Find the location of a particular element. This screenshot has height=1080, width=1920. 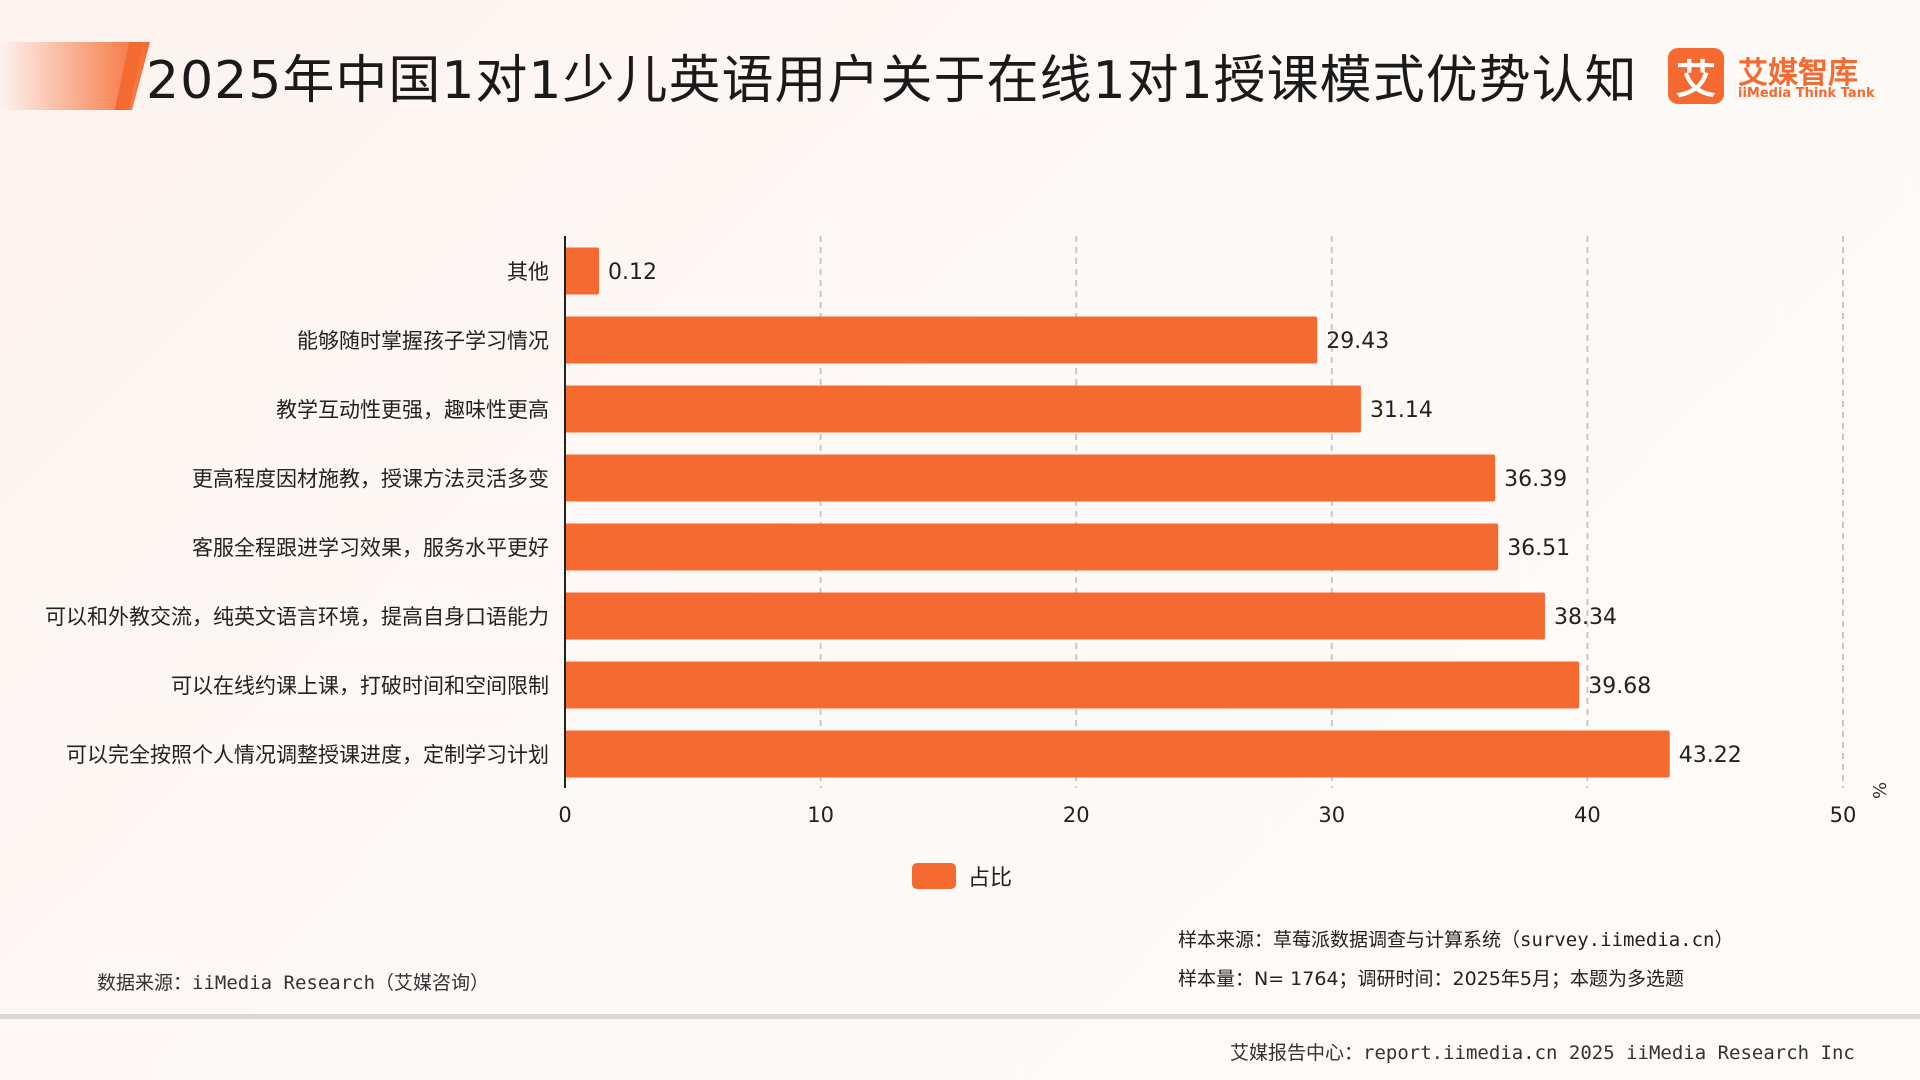

x-tick-label-10: 10 is located at coordinates (820, 815).